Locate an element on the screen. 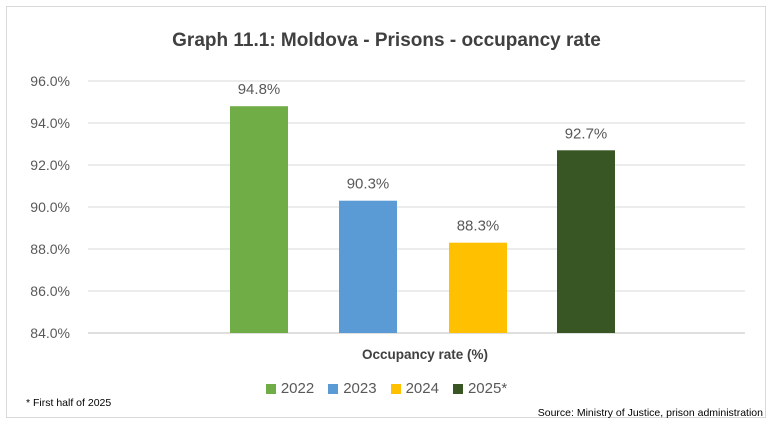 The image size is (773, 424). legend-label: 2023 is located at coordinates (360, 388).